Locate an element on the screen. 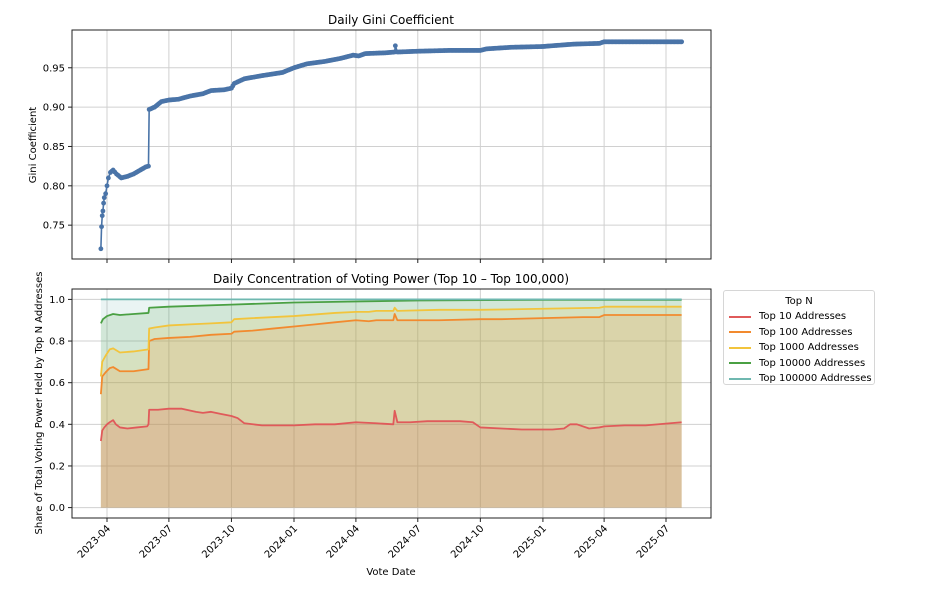 This screenshot has height=599, width=939. concentration-xtick-label: 2023-07 is located at coordinates (156, 541).